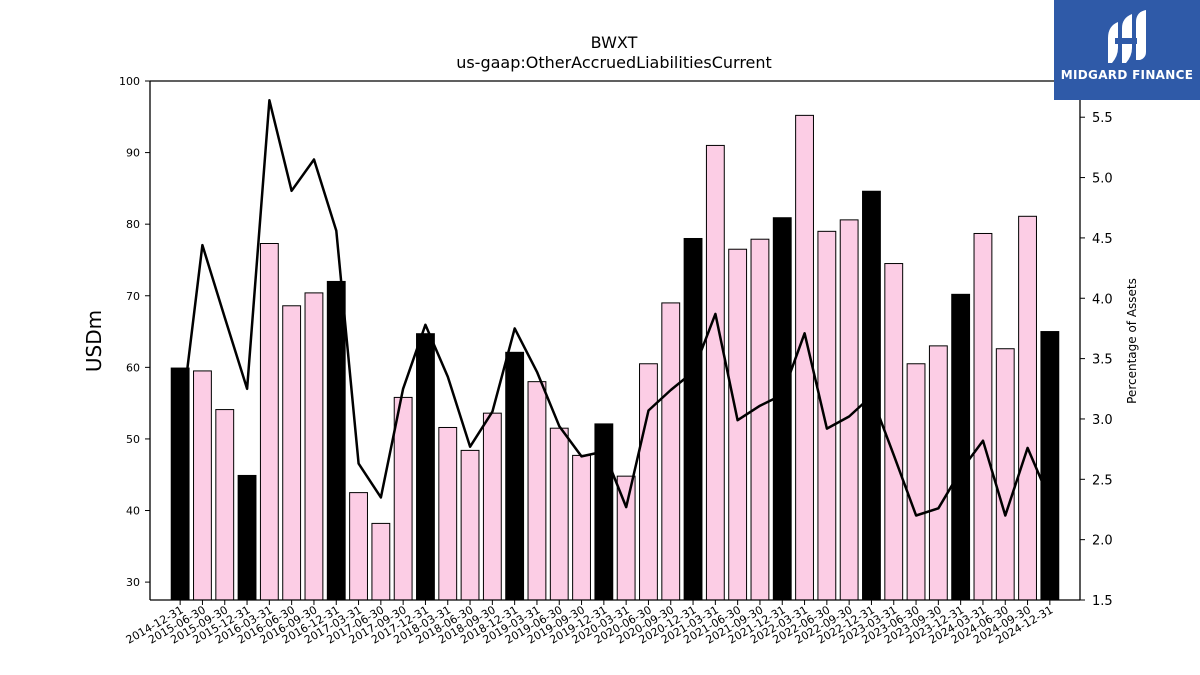 The height and width of the screenshot is (675, 1200). I want to click on y2-tick-label: 1.5, so click(1102, 601).